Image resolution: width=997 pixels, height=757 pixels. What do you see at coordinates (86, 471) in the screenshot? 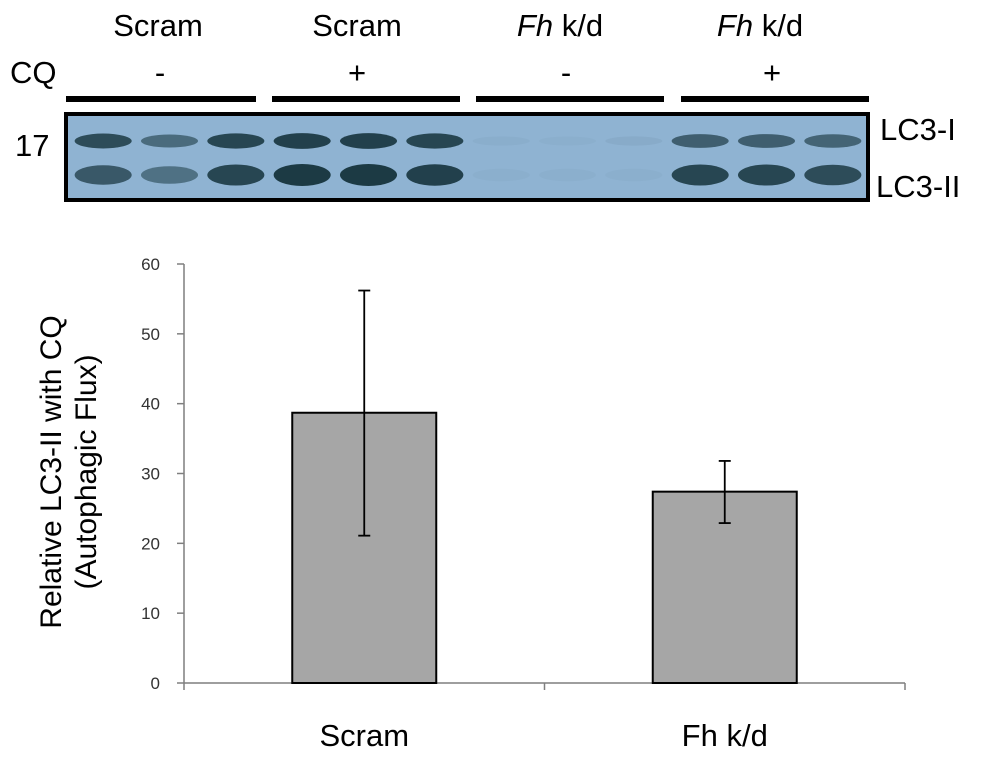
I see `y-axis-label-line2: (Autophagic Flux)` at bounding box center [86, 471].